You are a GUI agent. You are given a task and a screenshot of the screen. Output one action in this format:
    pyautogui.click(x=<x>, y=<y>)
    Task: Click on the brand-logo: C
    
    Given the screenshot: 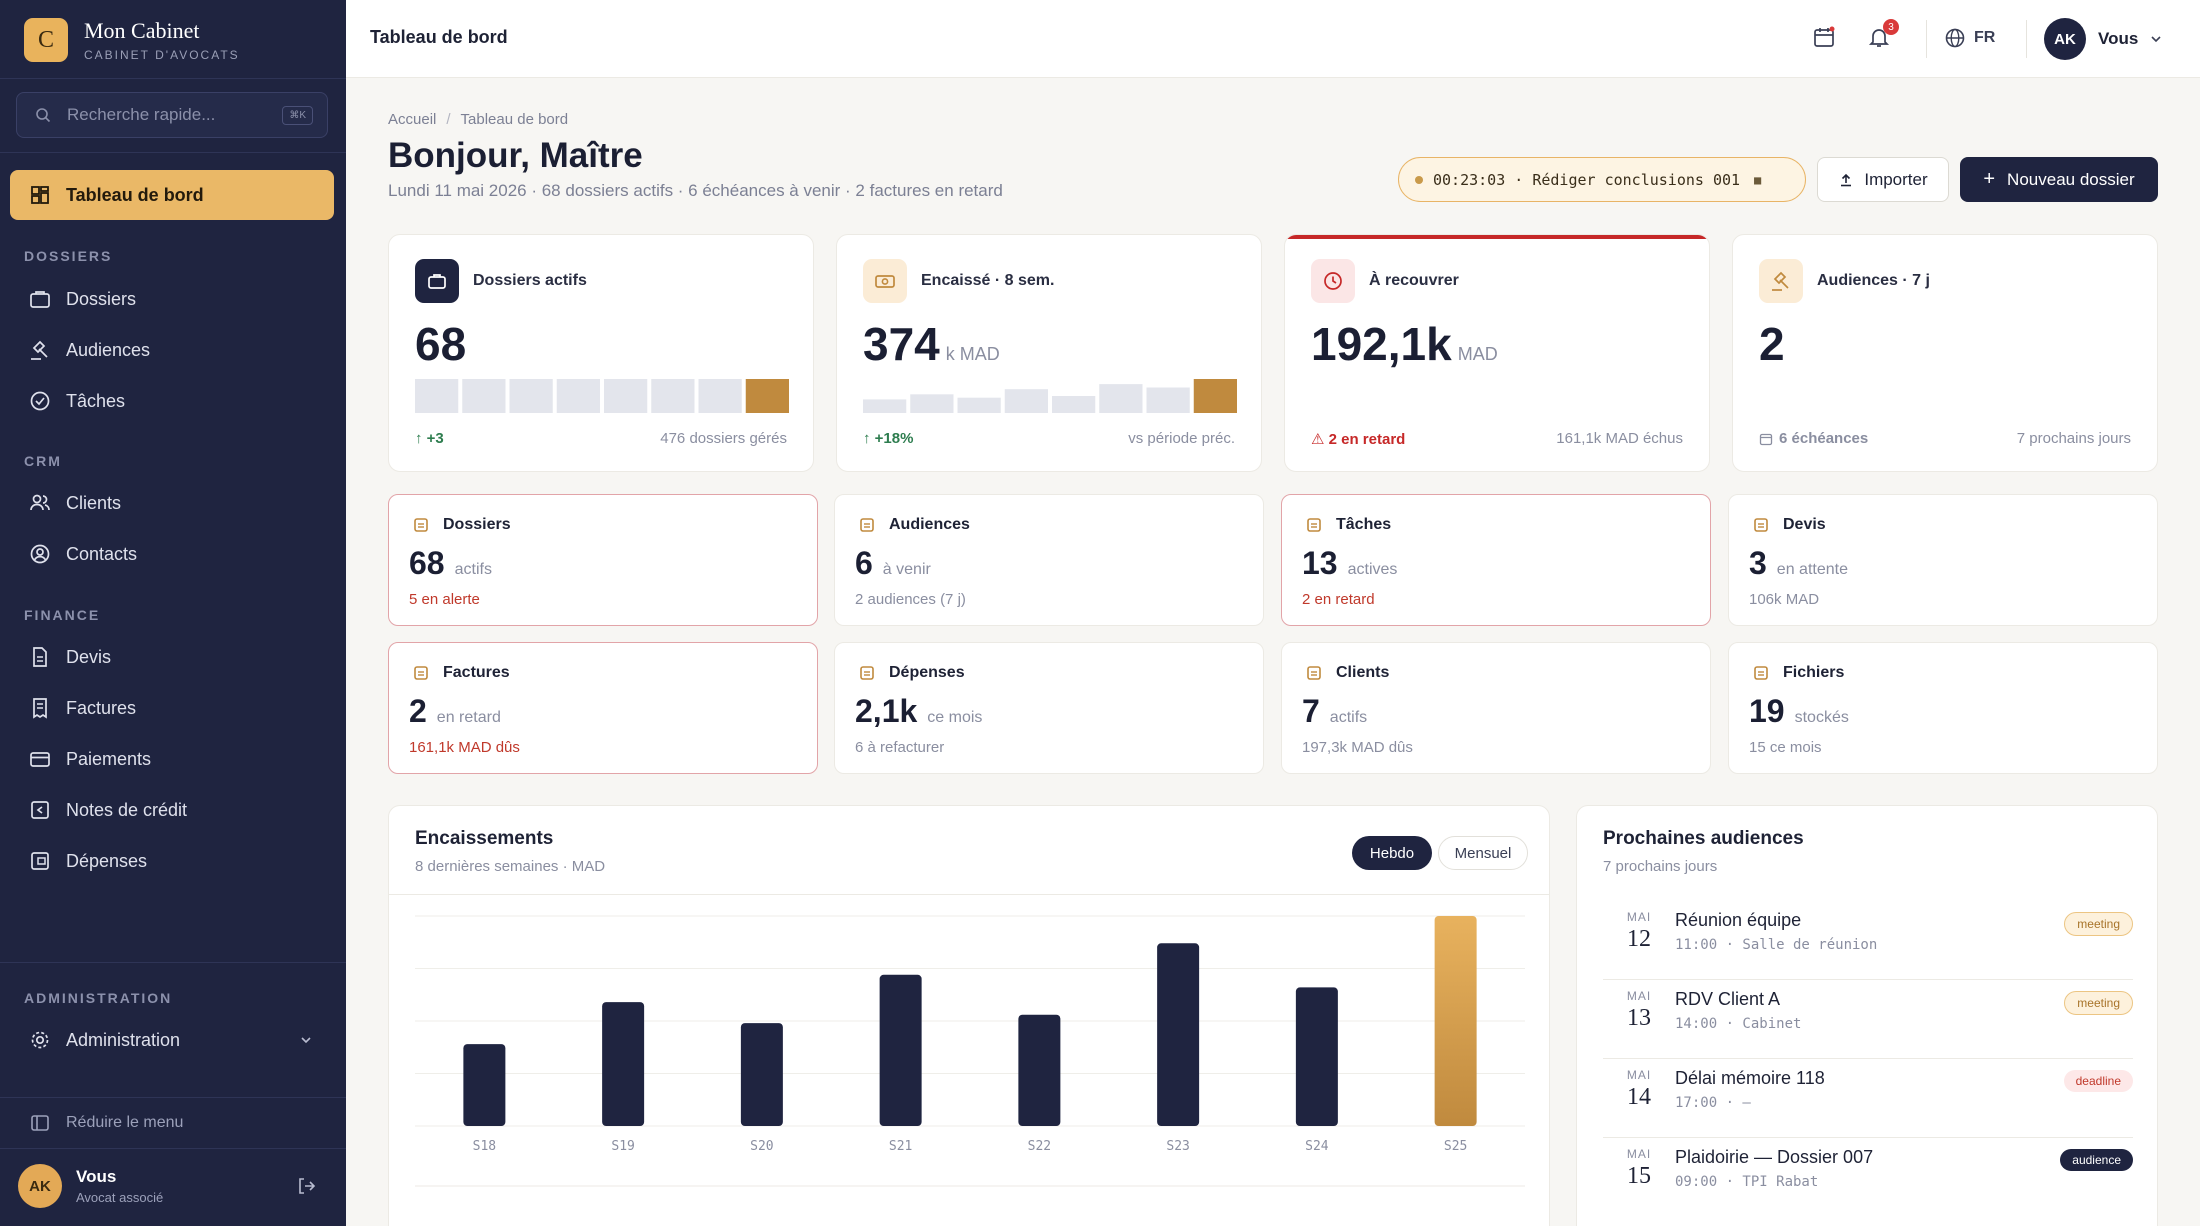 What is the action you would take?
    pyautogui.click(x=46, y=40)
    